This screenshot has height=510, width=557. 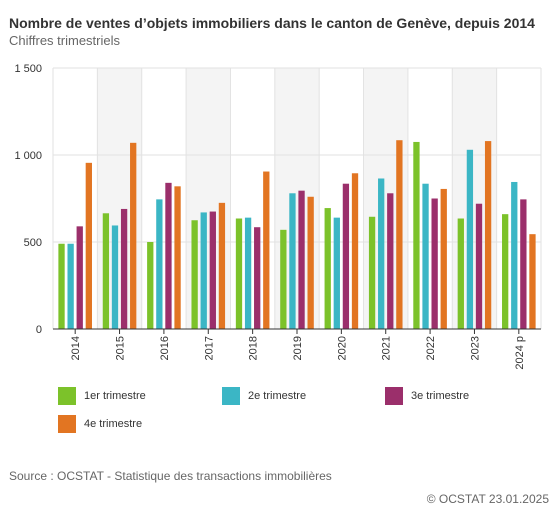 I want to click on legend-item: 1er trimestre, so click(x=102, y=396).